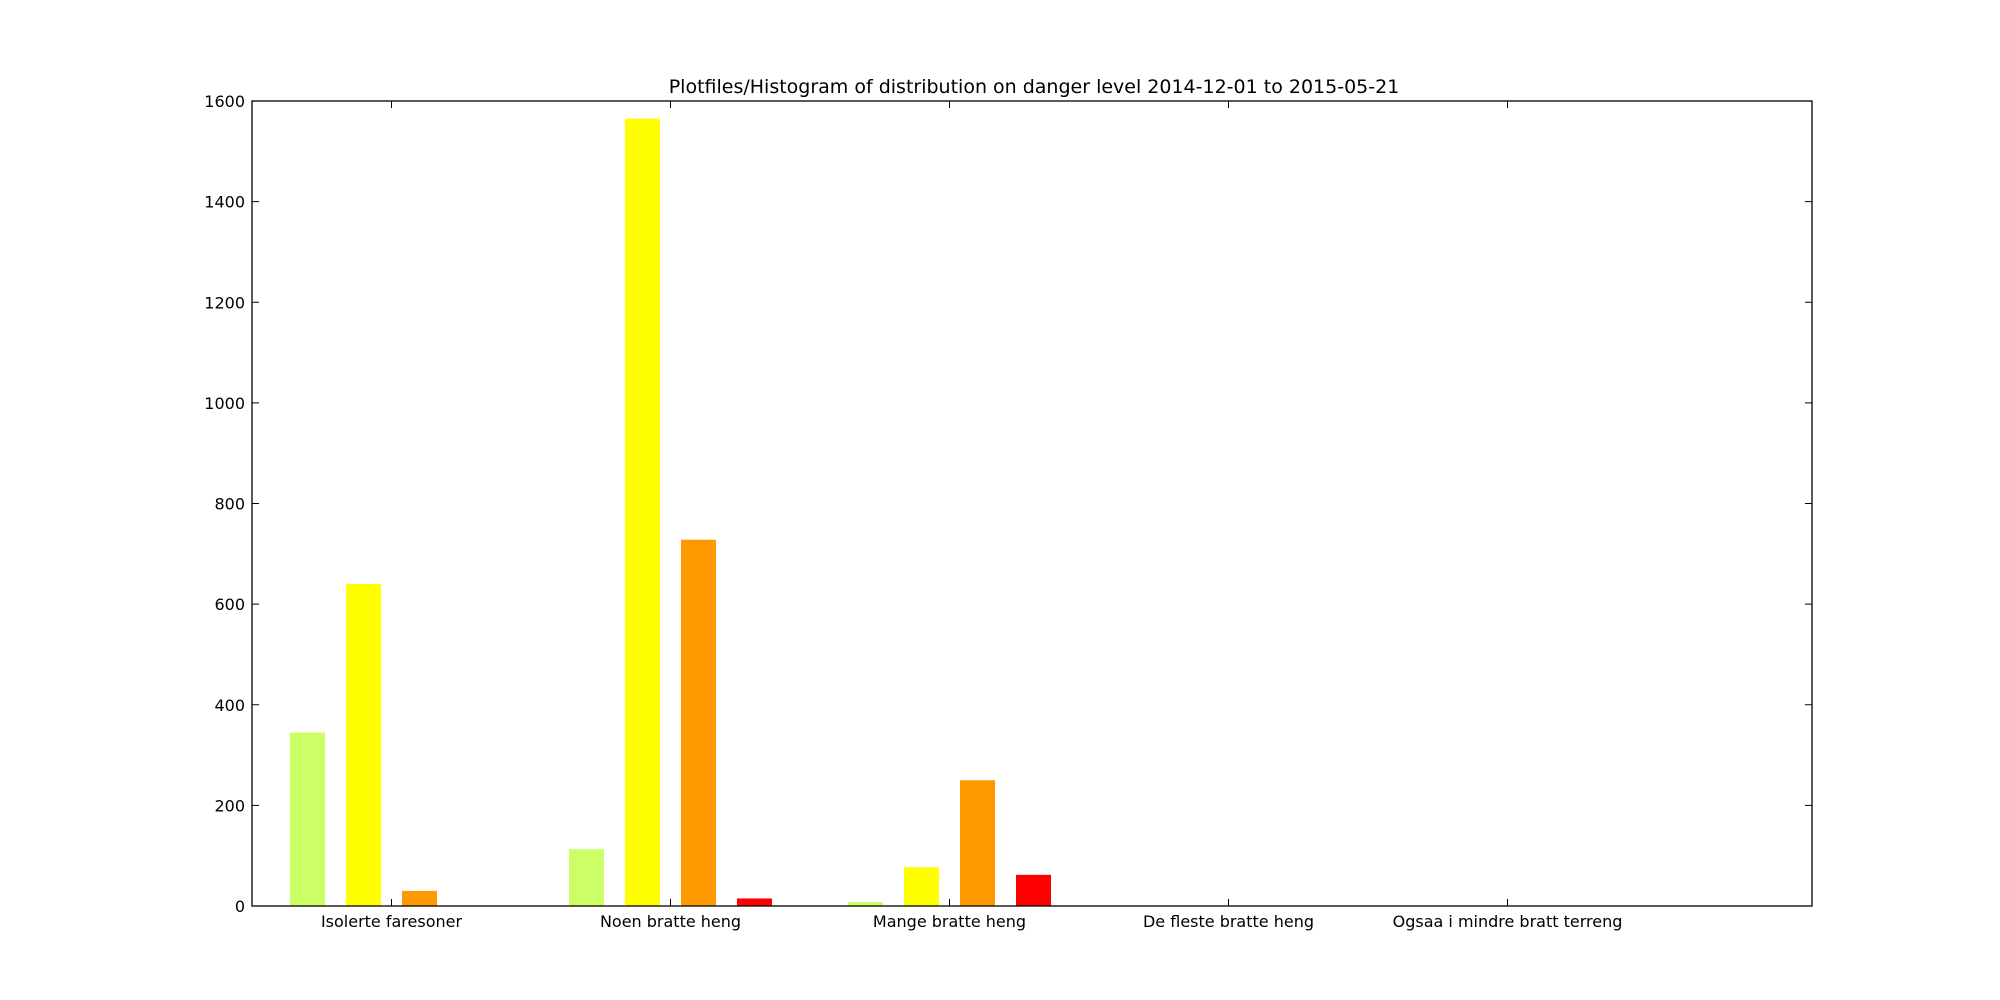  I want to click on x-tick-label-1: Noen bratte heng, so click(670, 921).